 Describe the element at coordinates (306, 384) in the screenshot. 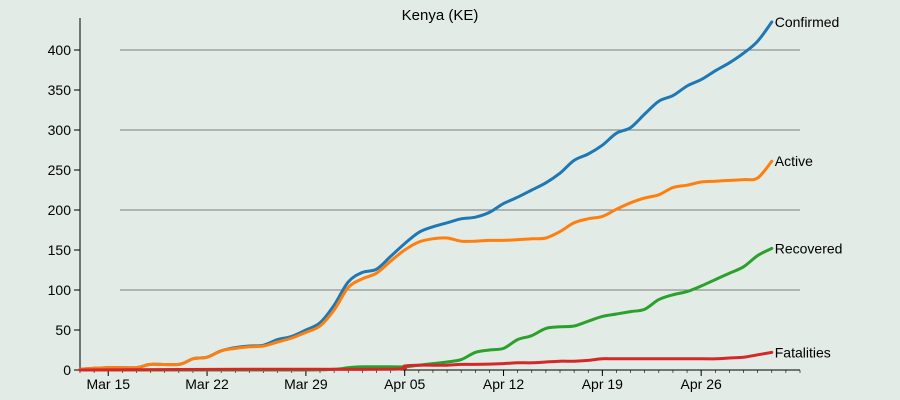

I see `x-tick-label: Mar 29` at that location.